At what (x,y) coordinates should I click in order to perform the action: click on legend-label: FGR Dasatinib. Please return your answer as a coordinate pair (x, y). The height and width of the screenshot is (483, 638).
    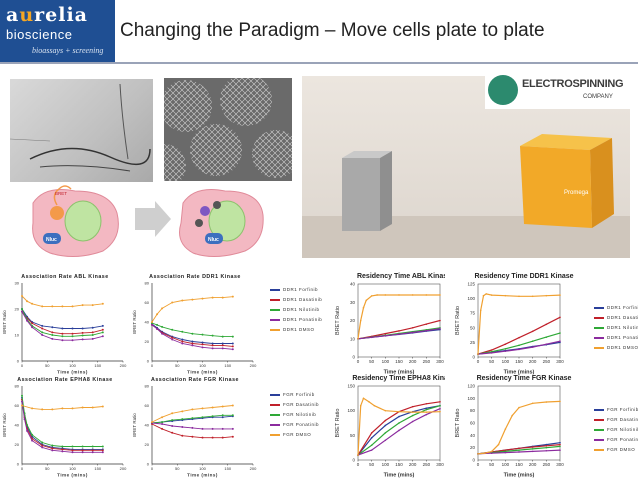
    Looking at the image, I should click on (622, 419).